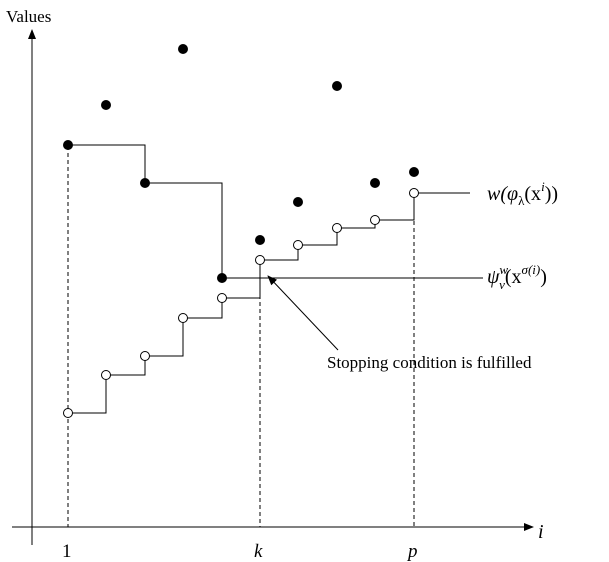 The width and height of the screenshot is (609, 562). Describe the element at coordinates (258, 551) in the screenshot. I see `x-tick-k: k` at that location.